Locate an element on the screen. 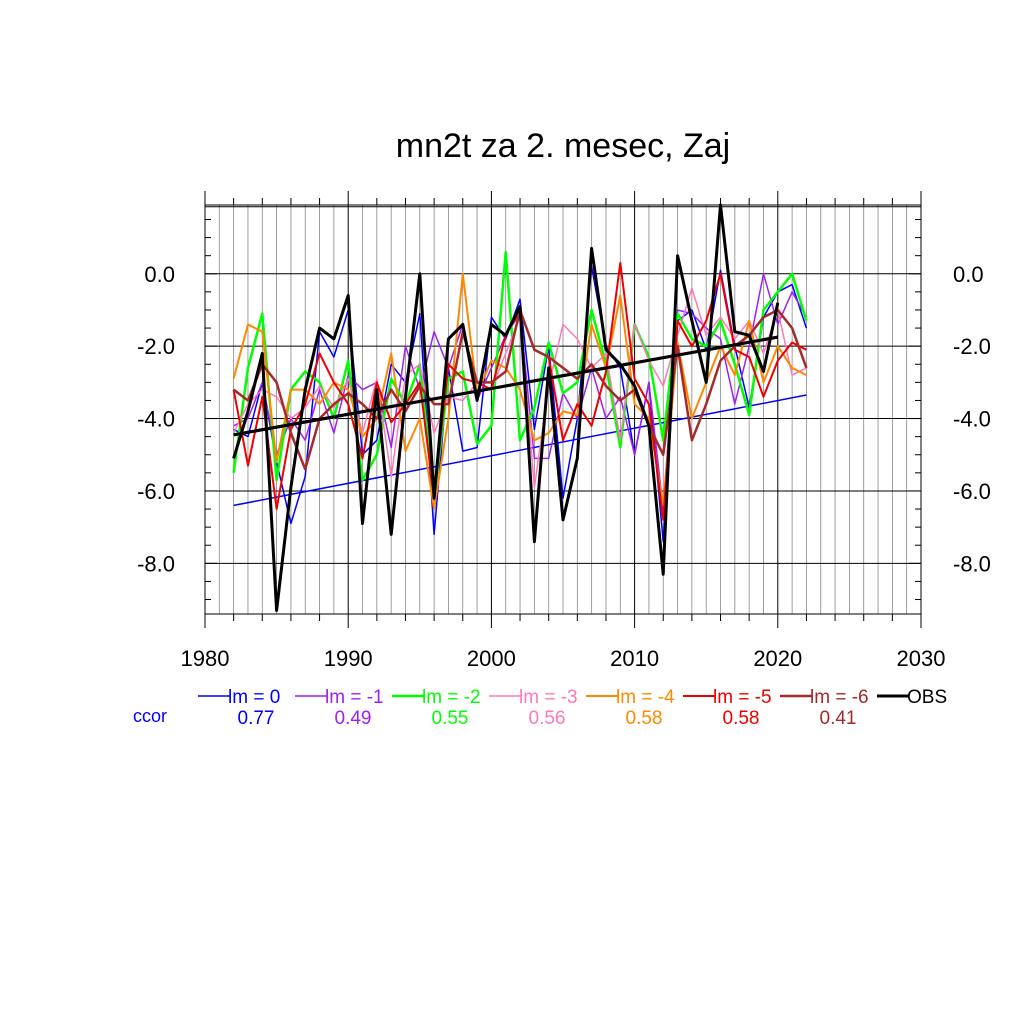  legend-label: lm = -1 is located at coordinates (354, 697).